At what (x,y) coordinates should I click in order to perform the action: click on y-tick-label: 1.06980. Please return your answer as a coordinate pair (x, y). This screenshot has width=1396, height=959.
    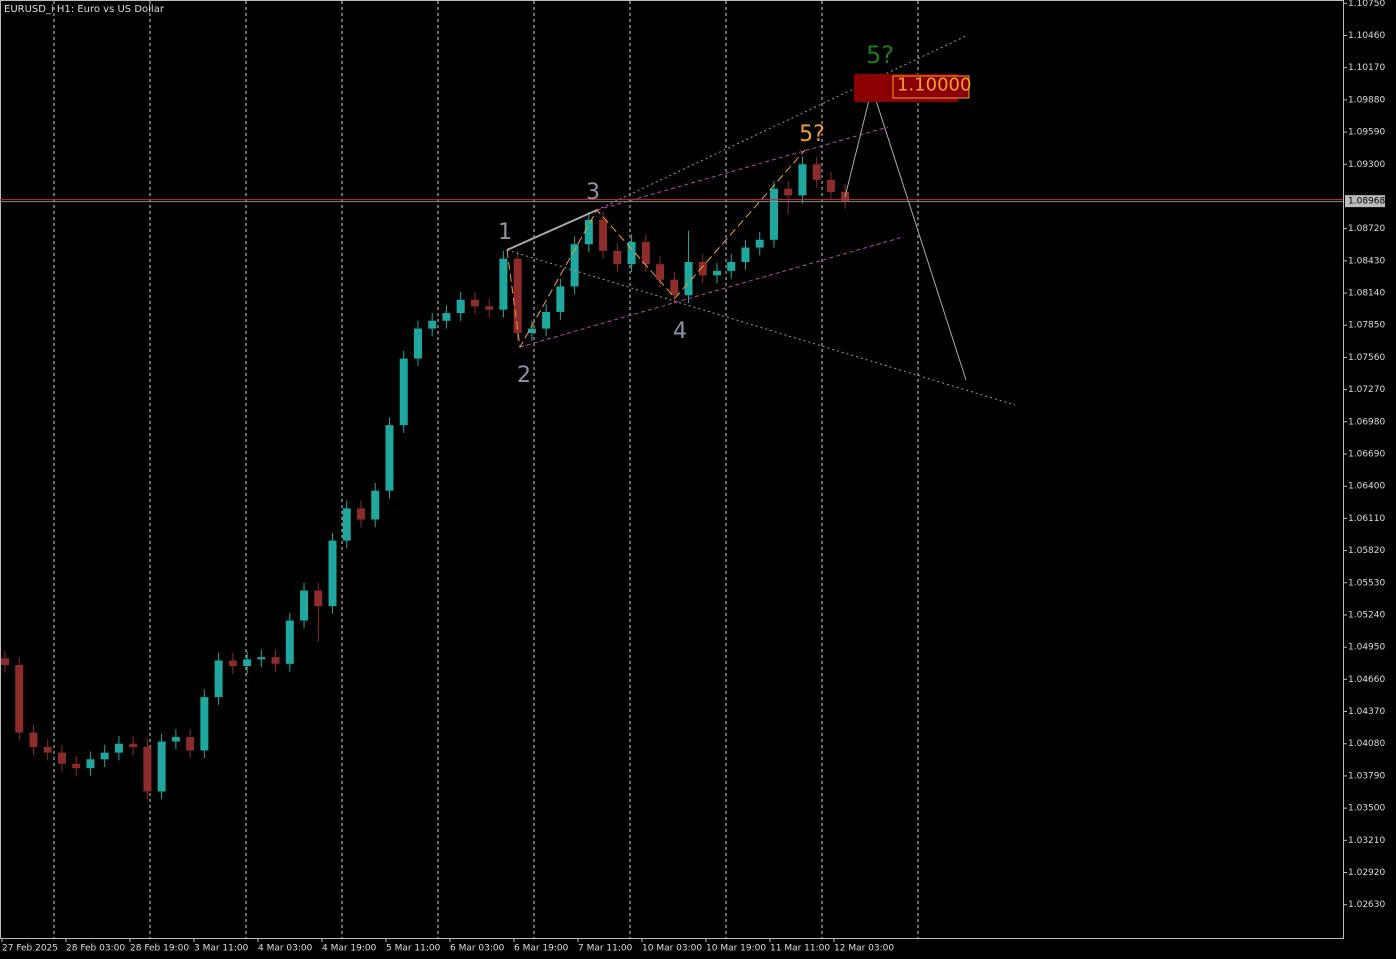
    Looking at the image, I should click on (1366, 422).